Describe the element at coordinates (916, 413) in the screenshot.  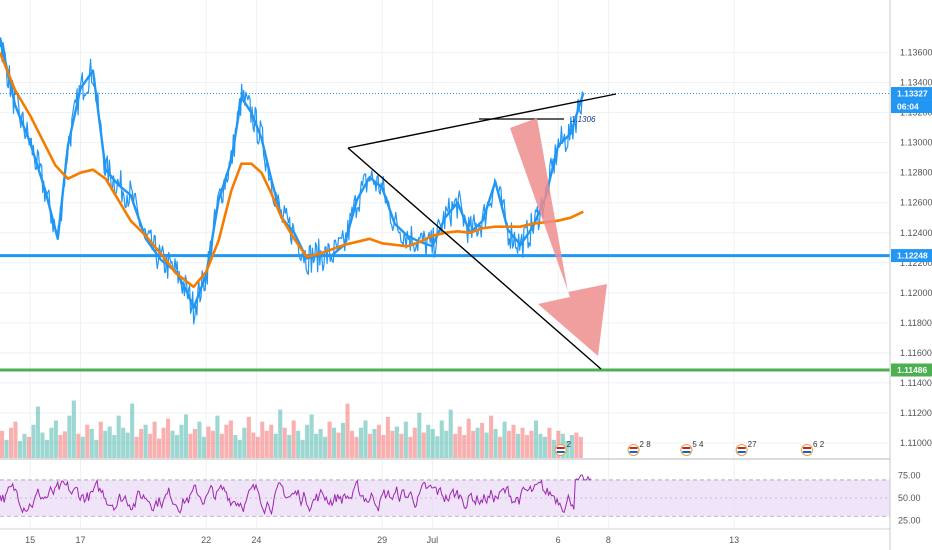
I see `price-axis-tick: 1.11200` at that location.